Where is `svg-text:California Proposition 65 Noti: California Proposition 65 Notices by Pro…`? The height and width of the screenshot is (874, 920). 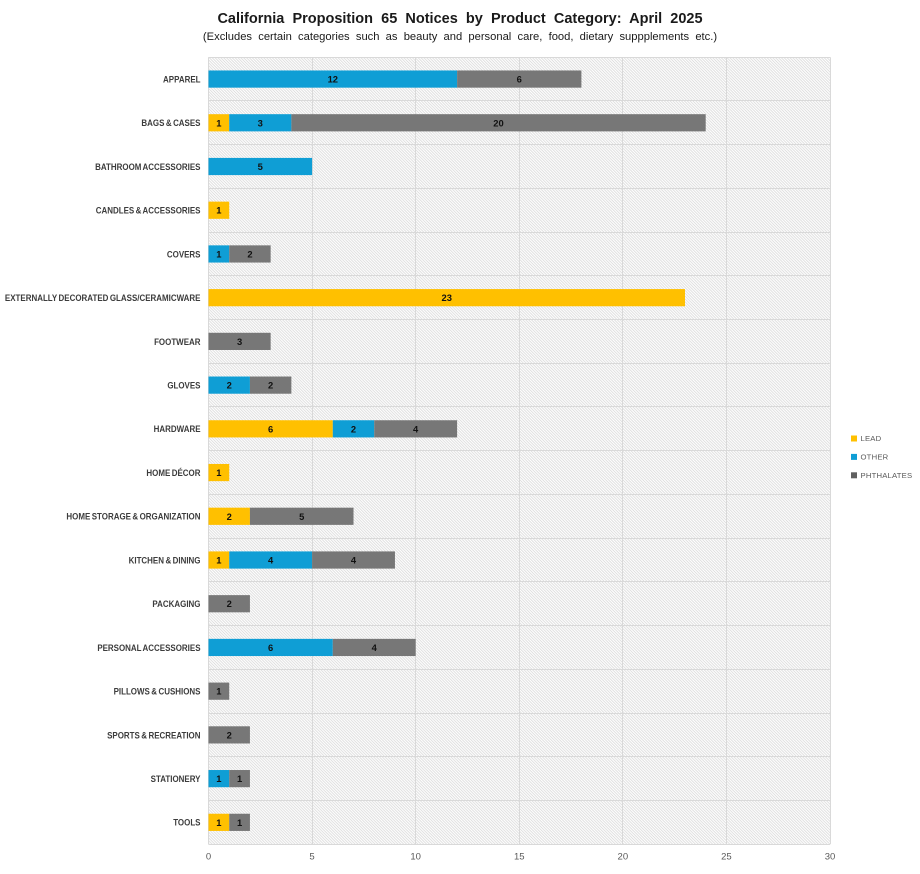 svg-text:California Proposition 65 Noti: California Proposition 65 Notices by Pro… is located at coordinates (459, 19).